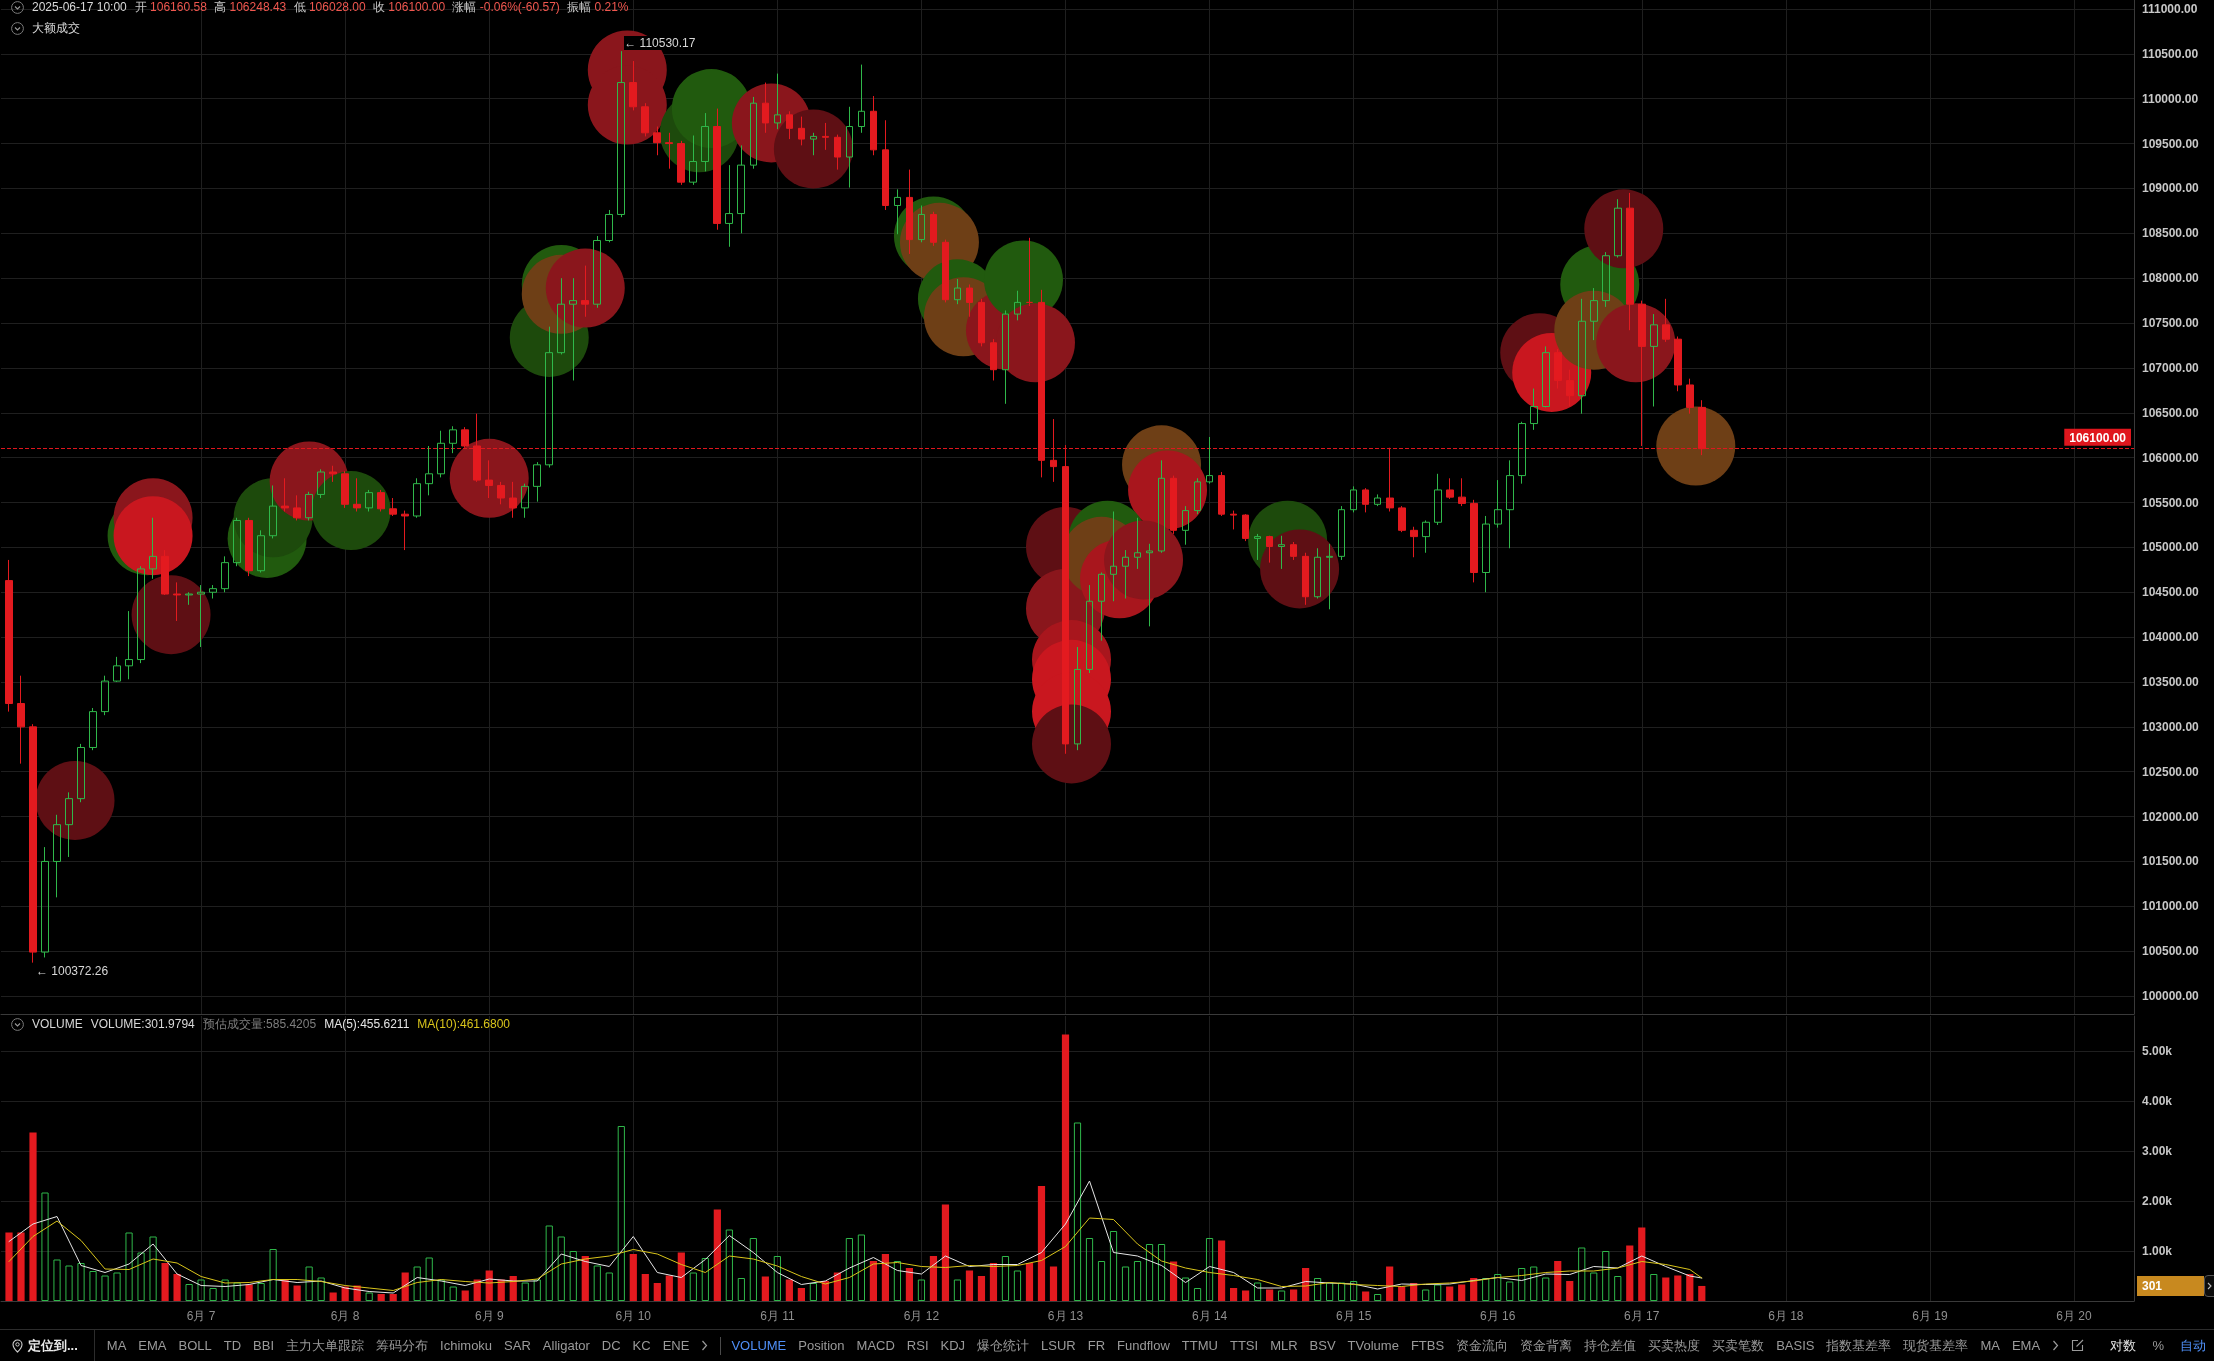  I want to click on text: MLR, so click(1284, 1345).